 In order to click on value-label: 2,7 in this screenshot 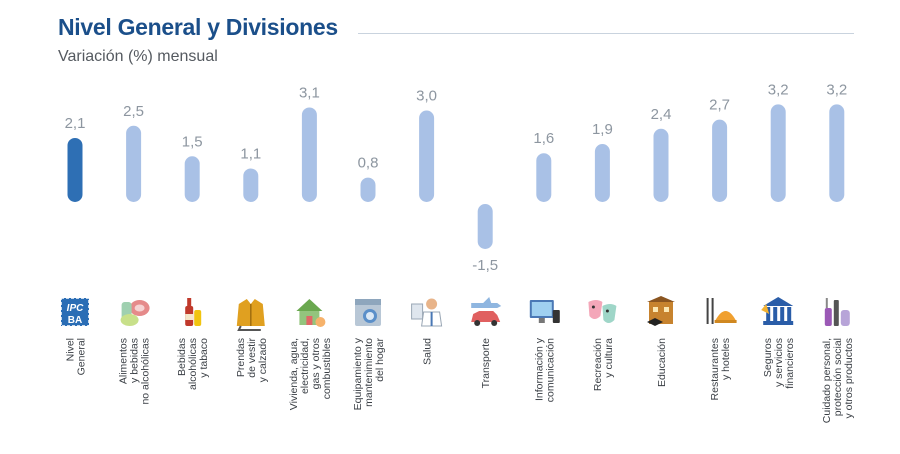, I will do `click(719, 105)`.